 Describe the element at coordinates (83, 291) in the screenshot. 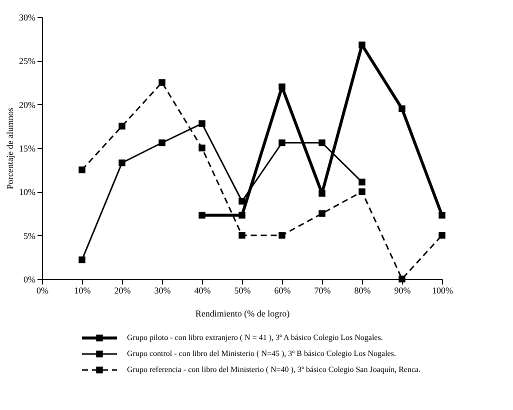

I see `x-tick-label: 10%` at that location.